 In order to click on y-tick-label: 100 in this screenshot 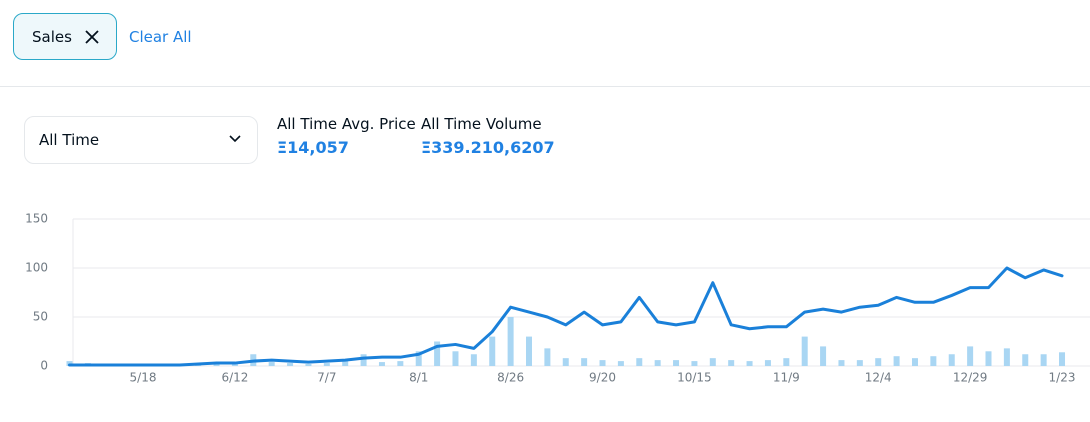, I will do `click(36, 268)`.